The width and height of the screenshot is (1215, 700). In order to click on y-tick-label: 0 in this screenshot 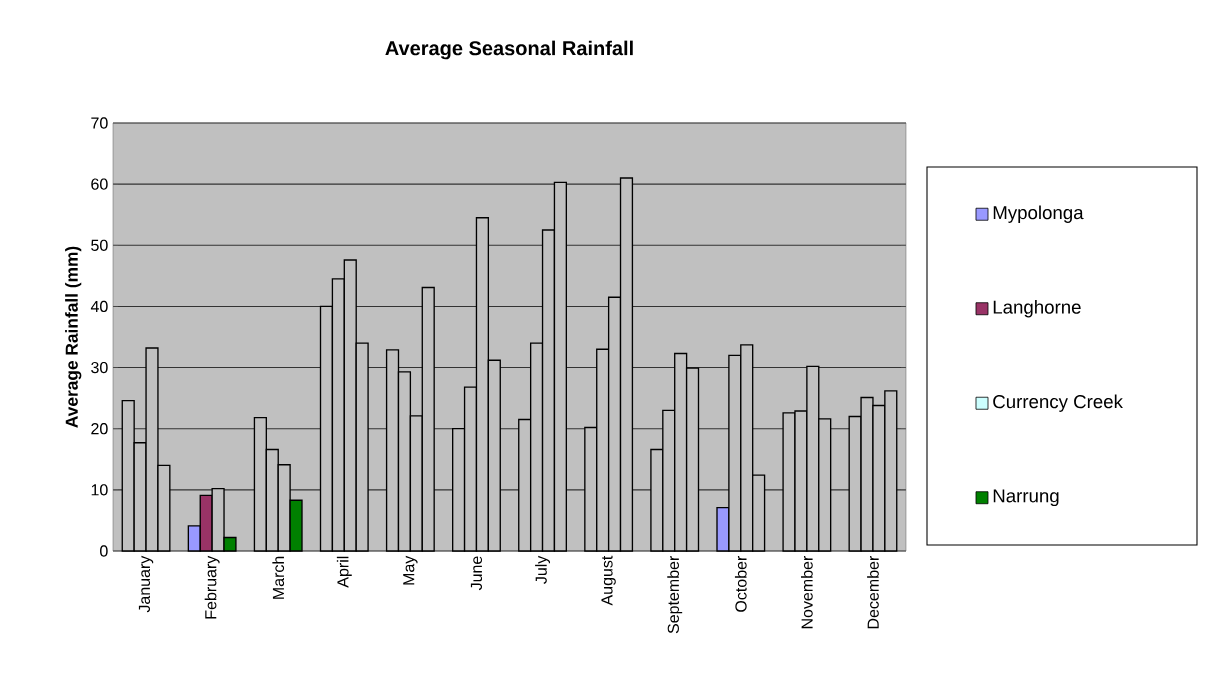, I will do `click(104, 551)`.